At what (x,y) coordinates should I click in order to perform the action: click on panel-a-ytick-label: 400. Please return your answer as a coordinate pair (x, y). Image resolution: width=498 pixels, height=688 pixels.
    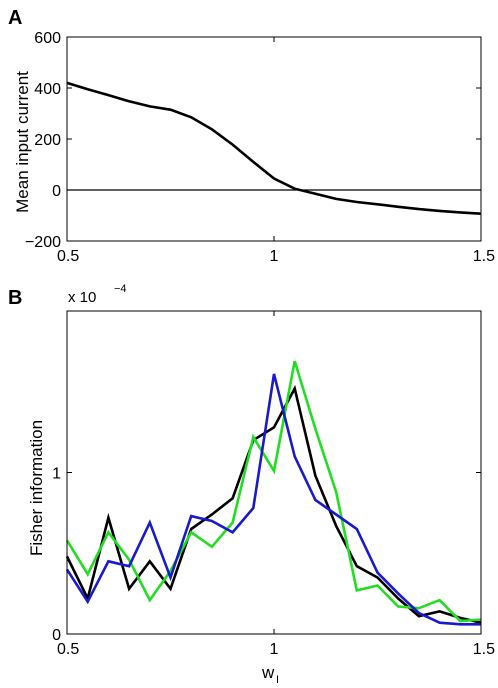
    Looking at the image, I should click on (47, 89).